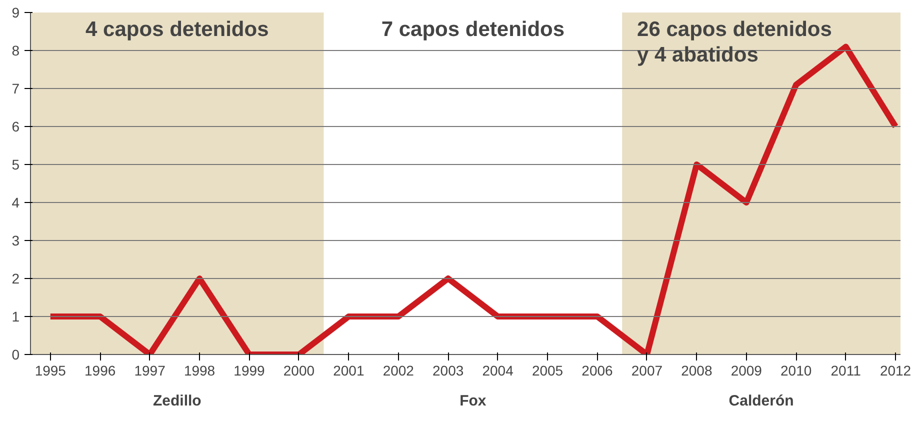  I want to click on x-tick-label: 2008, so click(696, 370).